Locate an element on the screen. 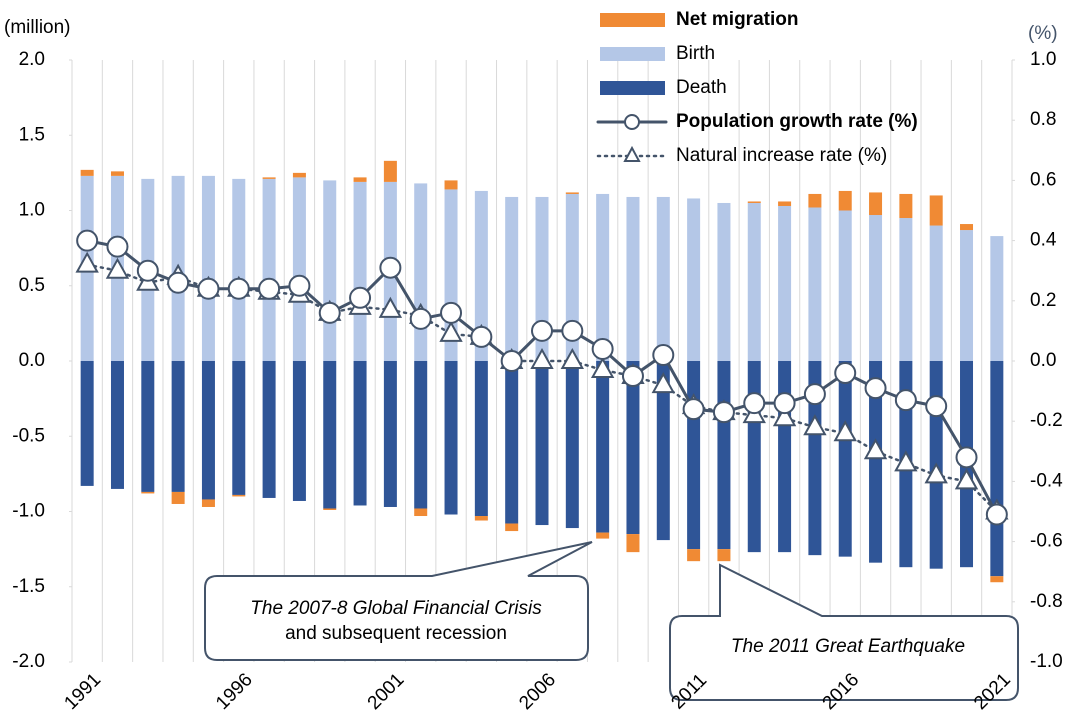 This screenshot has height=722, width=1071. legend-label: Net migration is located at coordinates (737, 19).